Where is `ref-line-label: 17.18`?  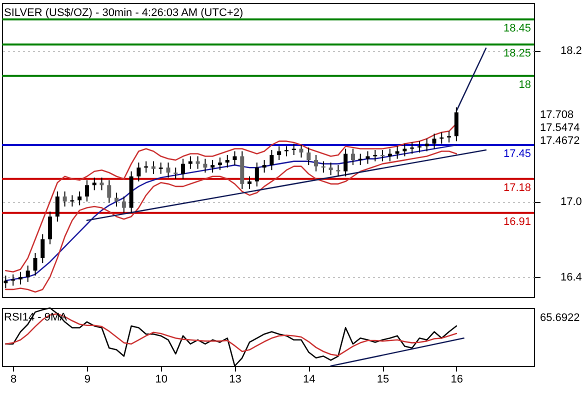 ref-line-label: 17.18 is located at coordinates (517, 188).